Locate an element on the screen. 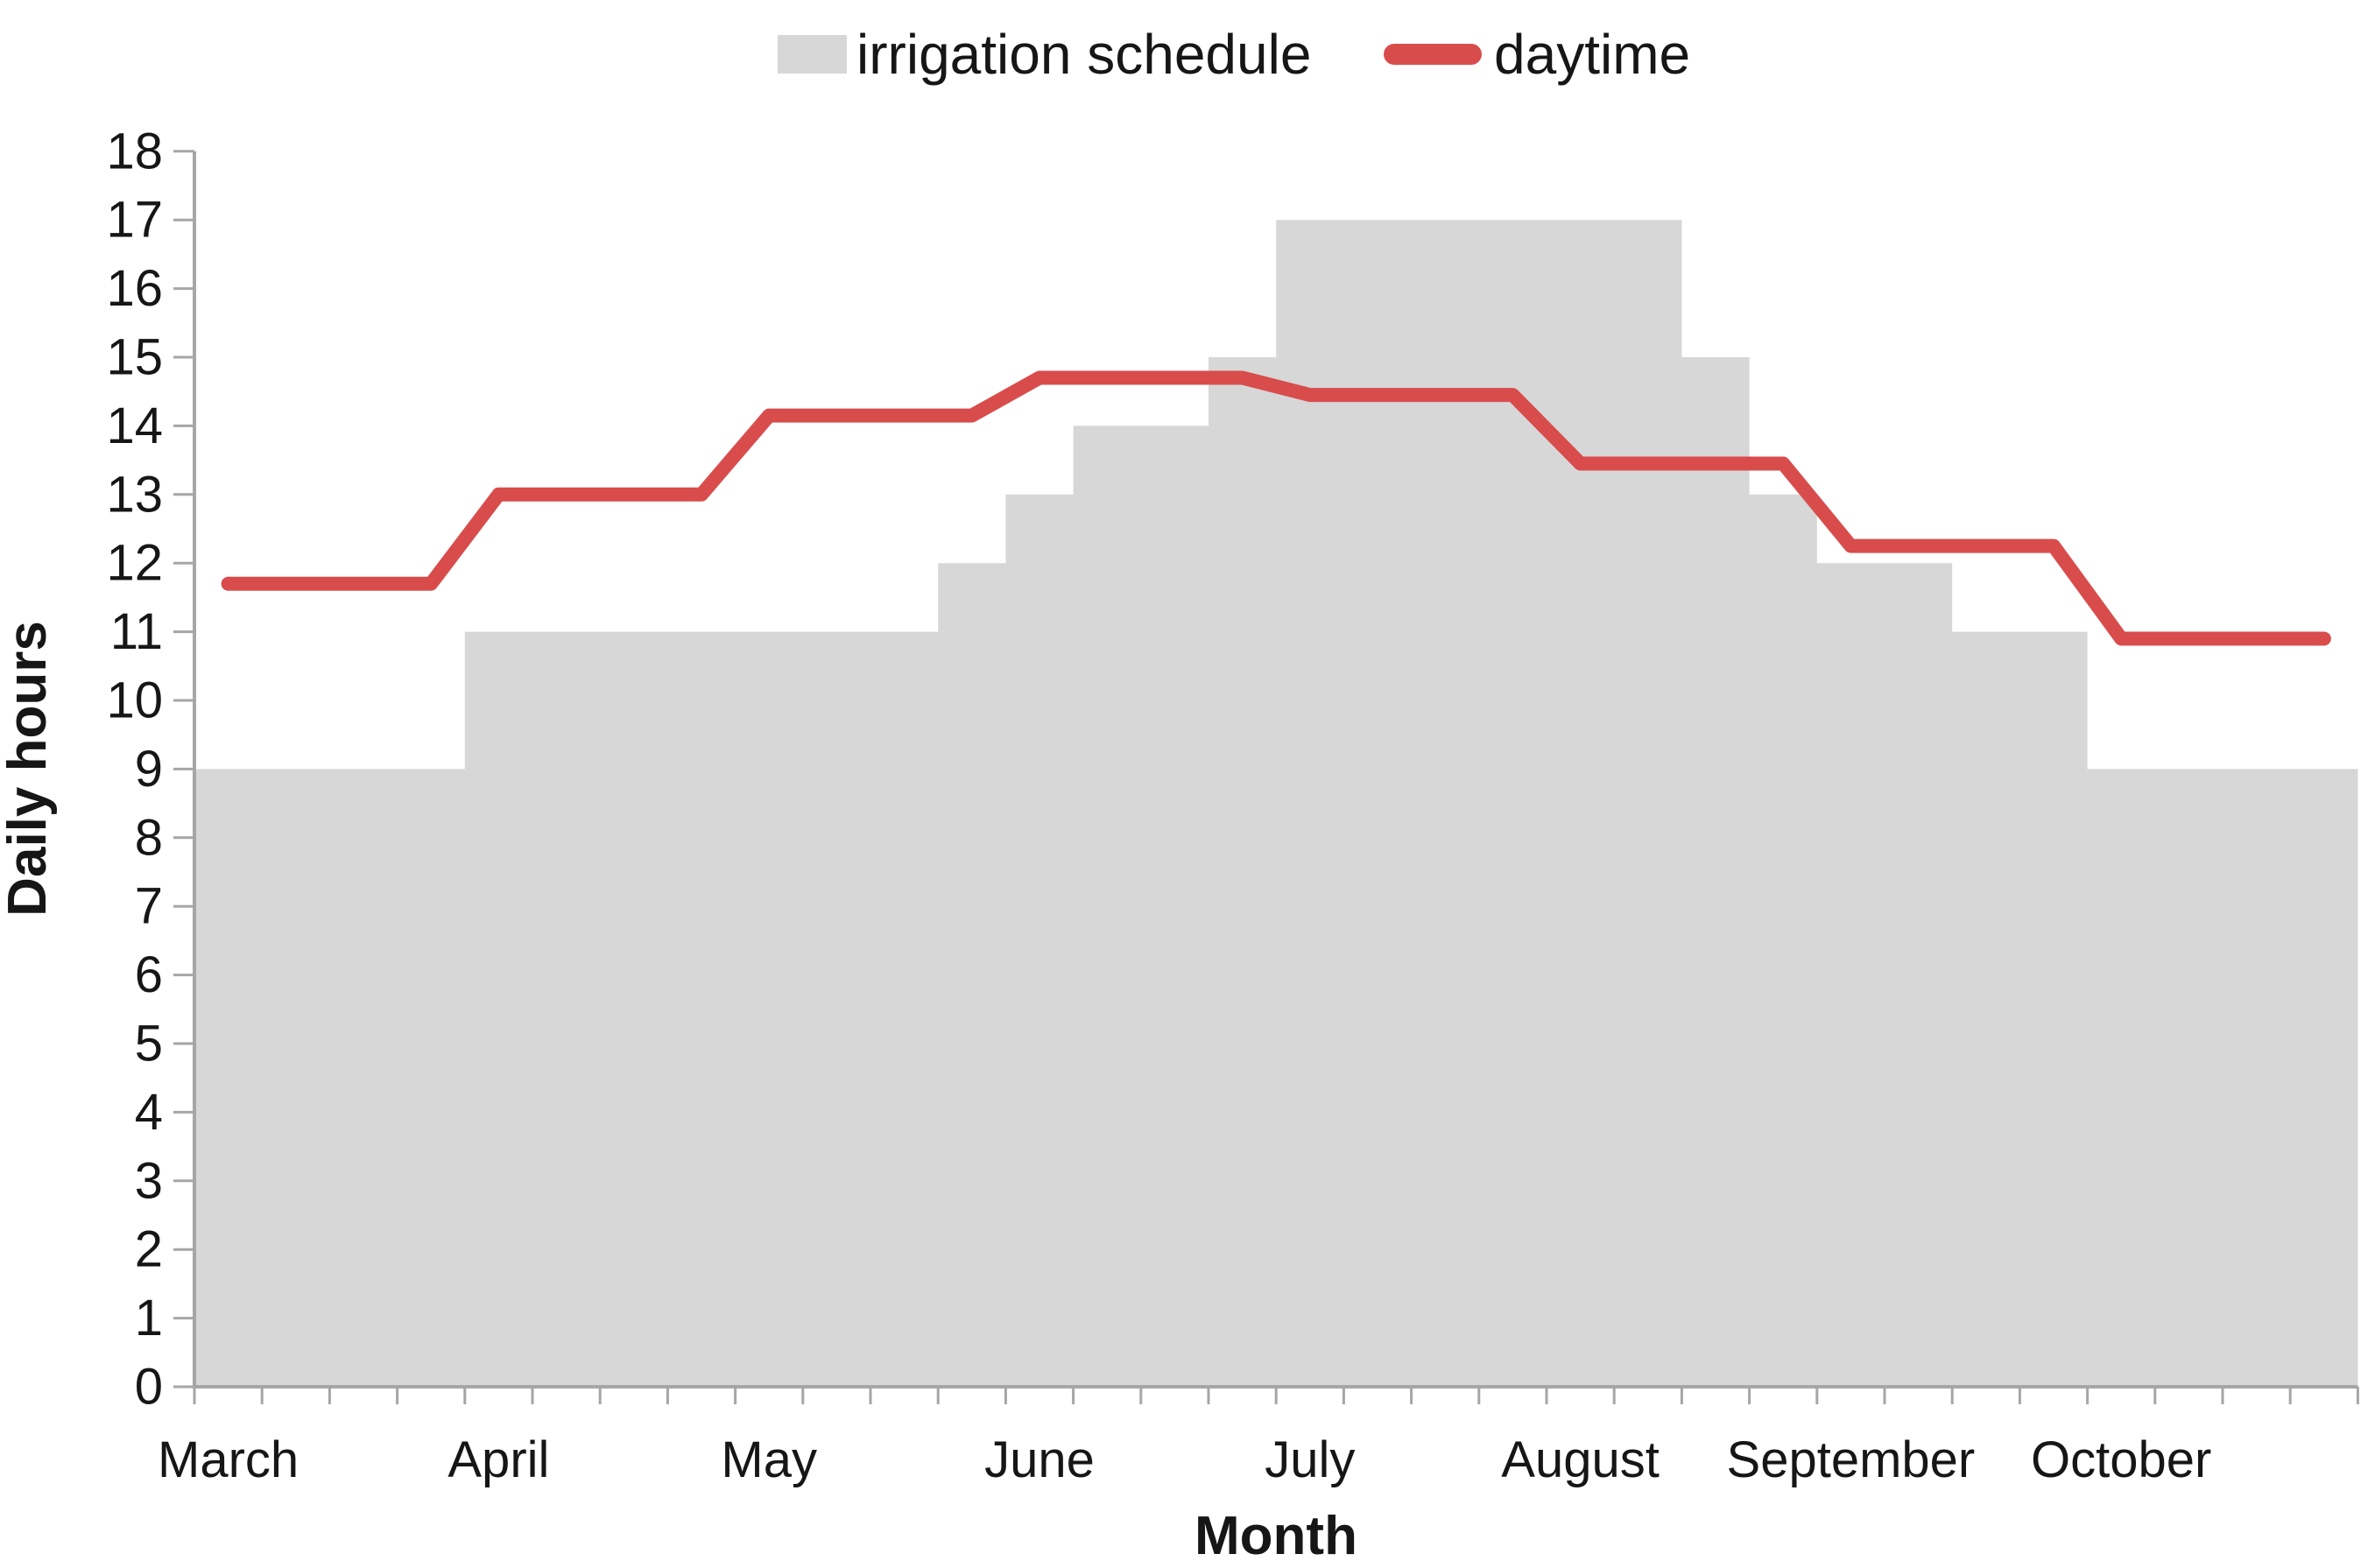  y-axis-label: 18 is located at coordinates (134, 151).